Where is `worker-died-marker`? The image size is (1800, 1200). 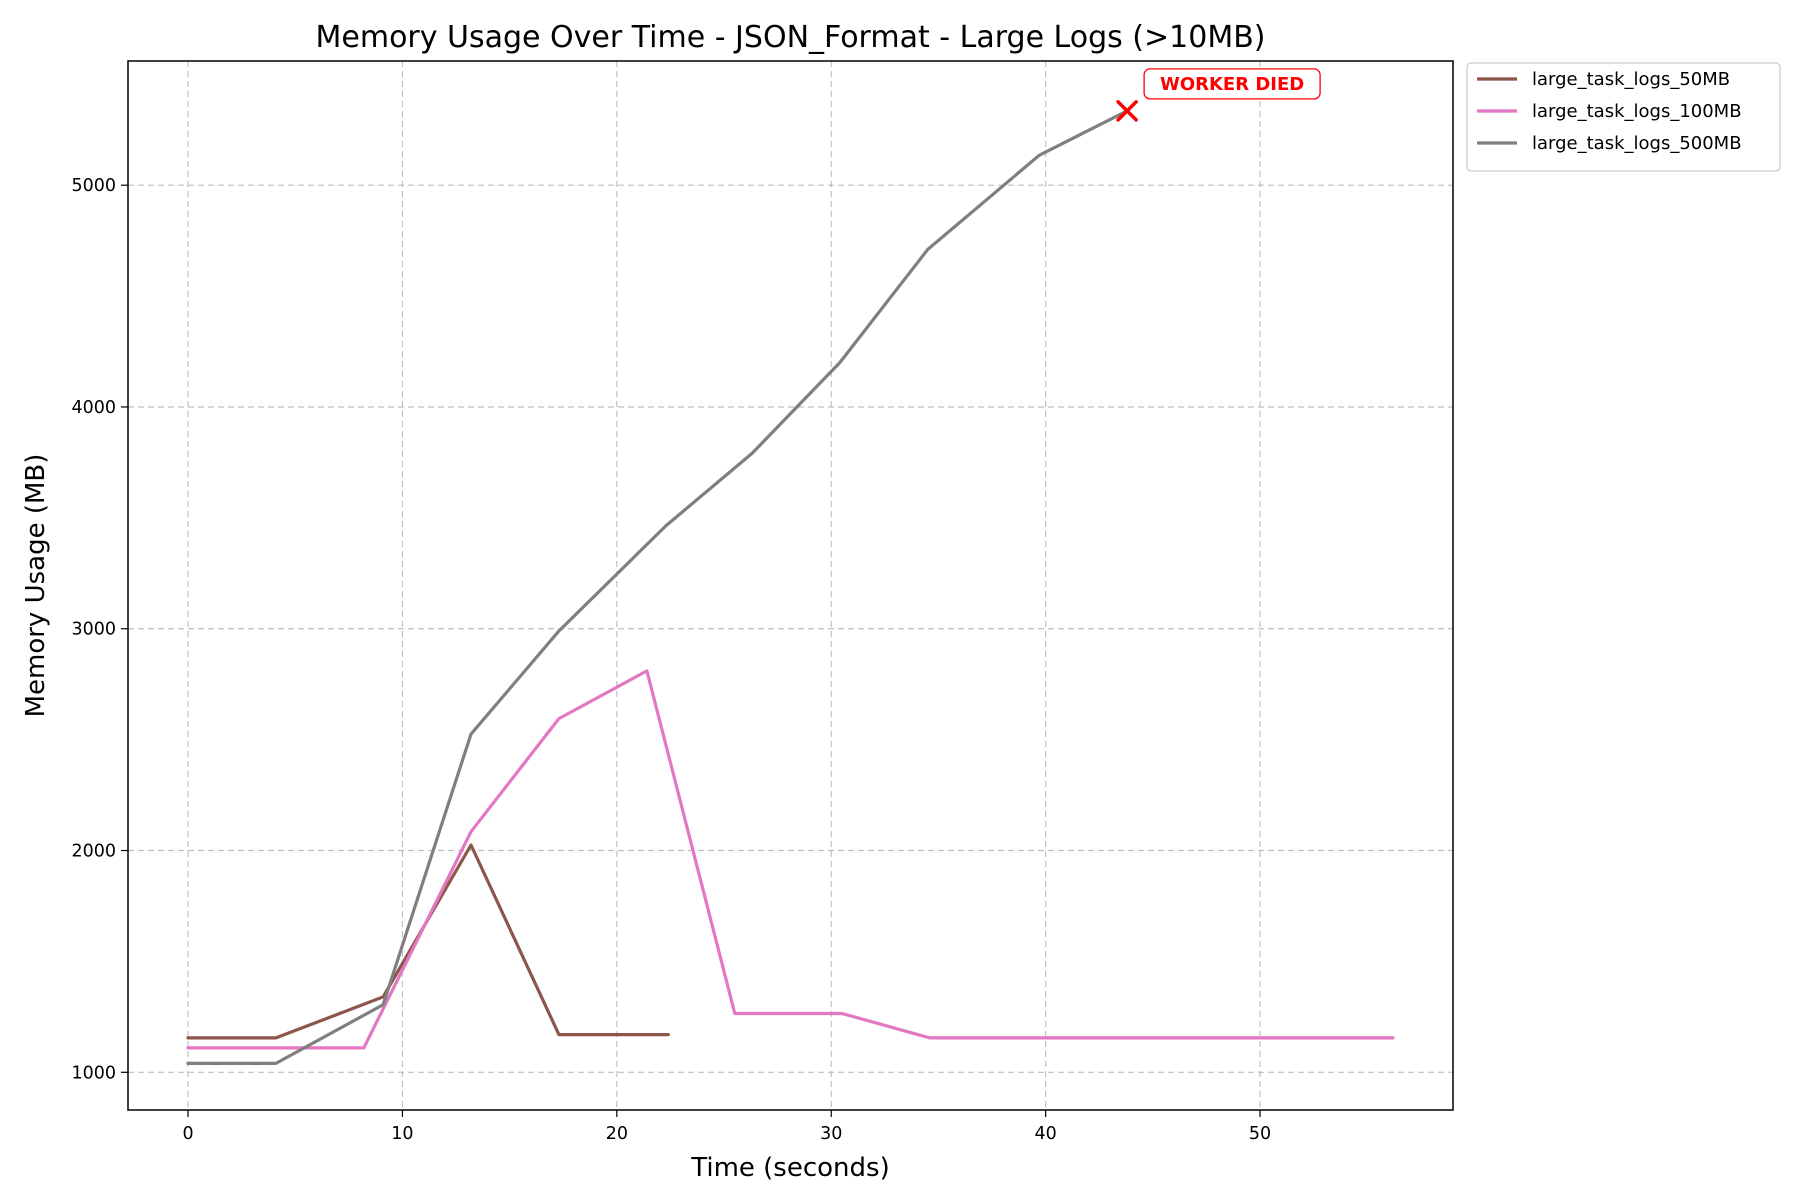
worker-died-marker is located at coordinates (1127, 111).